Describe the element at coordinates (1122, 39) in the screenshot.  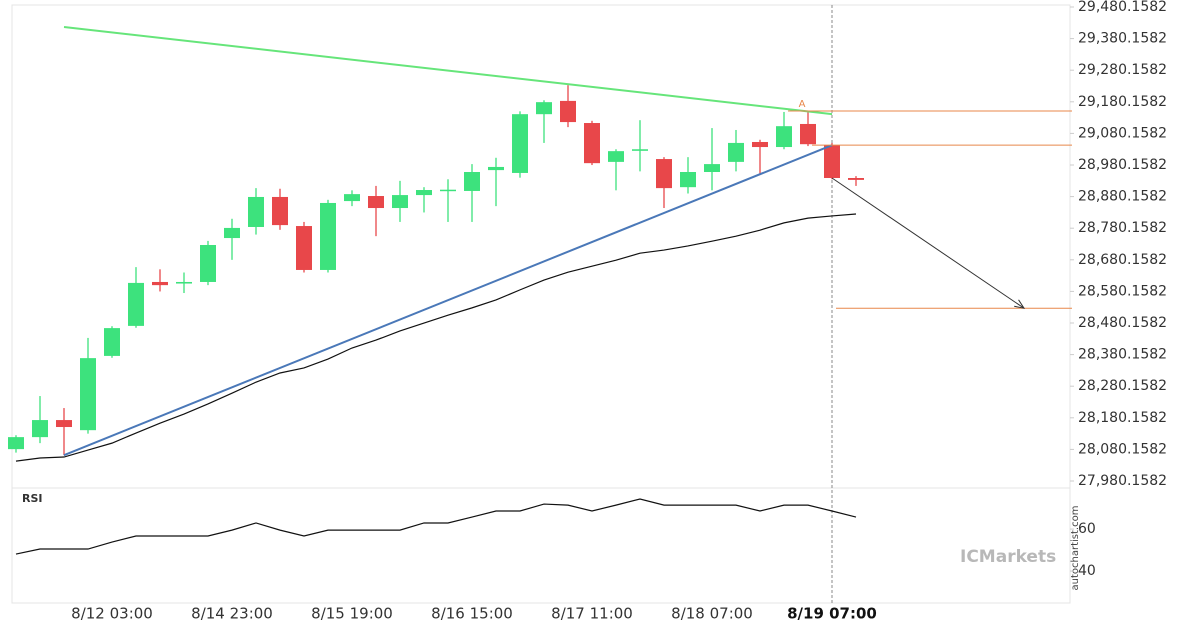
I see `y-tick-label: 29,380.1582` at that location.